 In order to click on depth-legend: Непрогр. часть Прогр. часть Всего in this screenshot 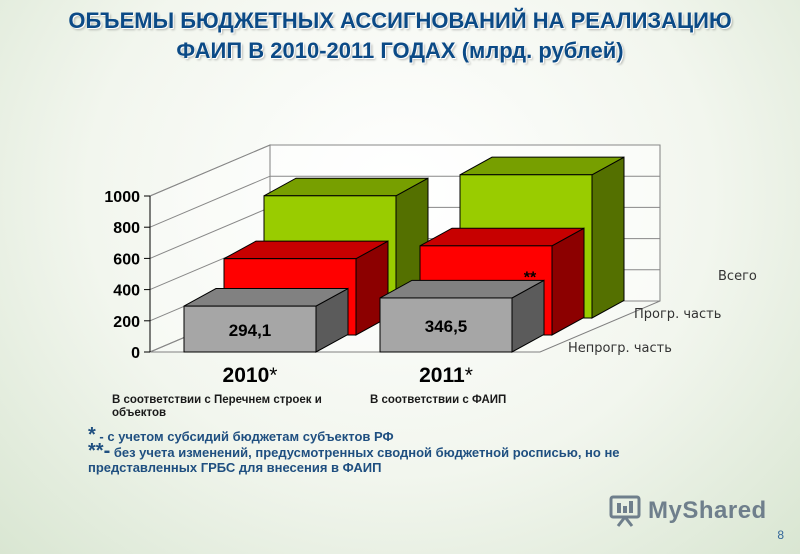, I will do `click(662, 312)`.